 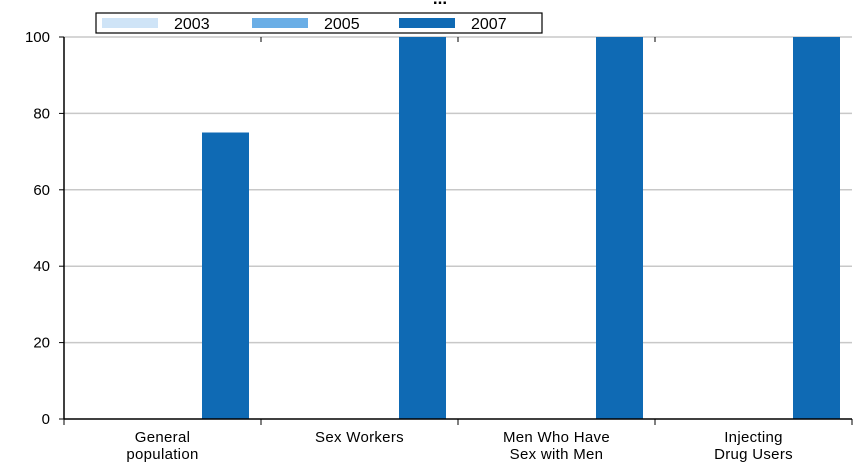 I want to click on x-category-label-3-1: Drug Users, so click(x=753, y=454).